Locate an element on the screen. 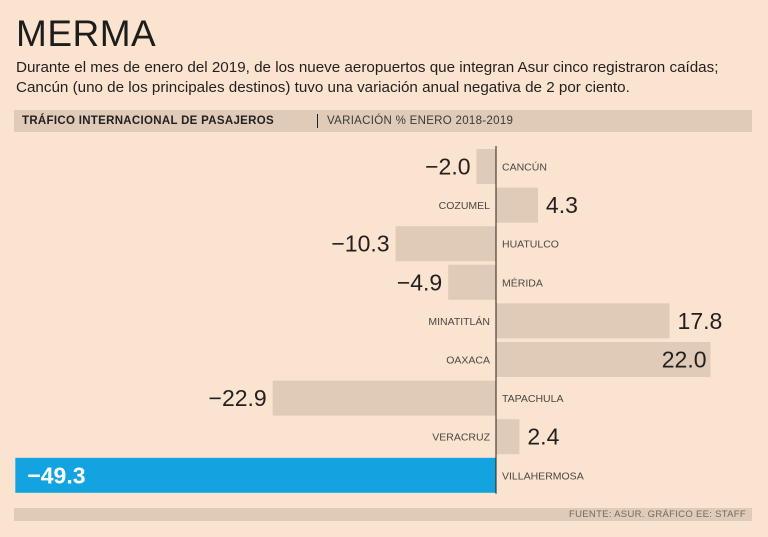  category-label-0: CANCÚN is located at coordinates (524, 167).